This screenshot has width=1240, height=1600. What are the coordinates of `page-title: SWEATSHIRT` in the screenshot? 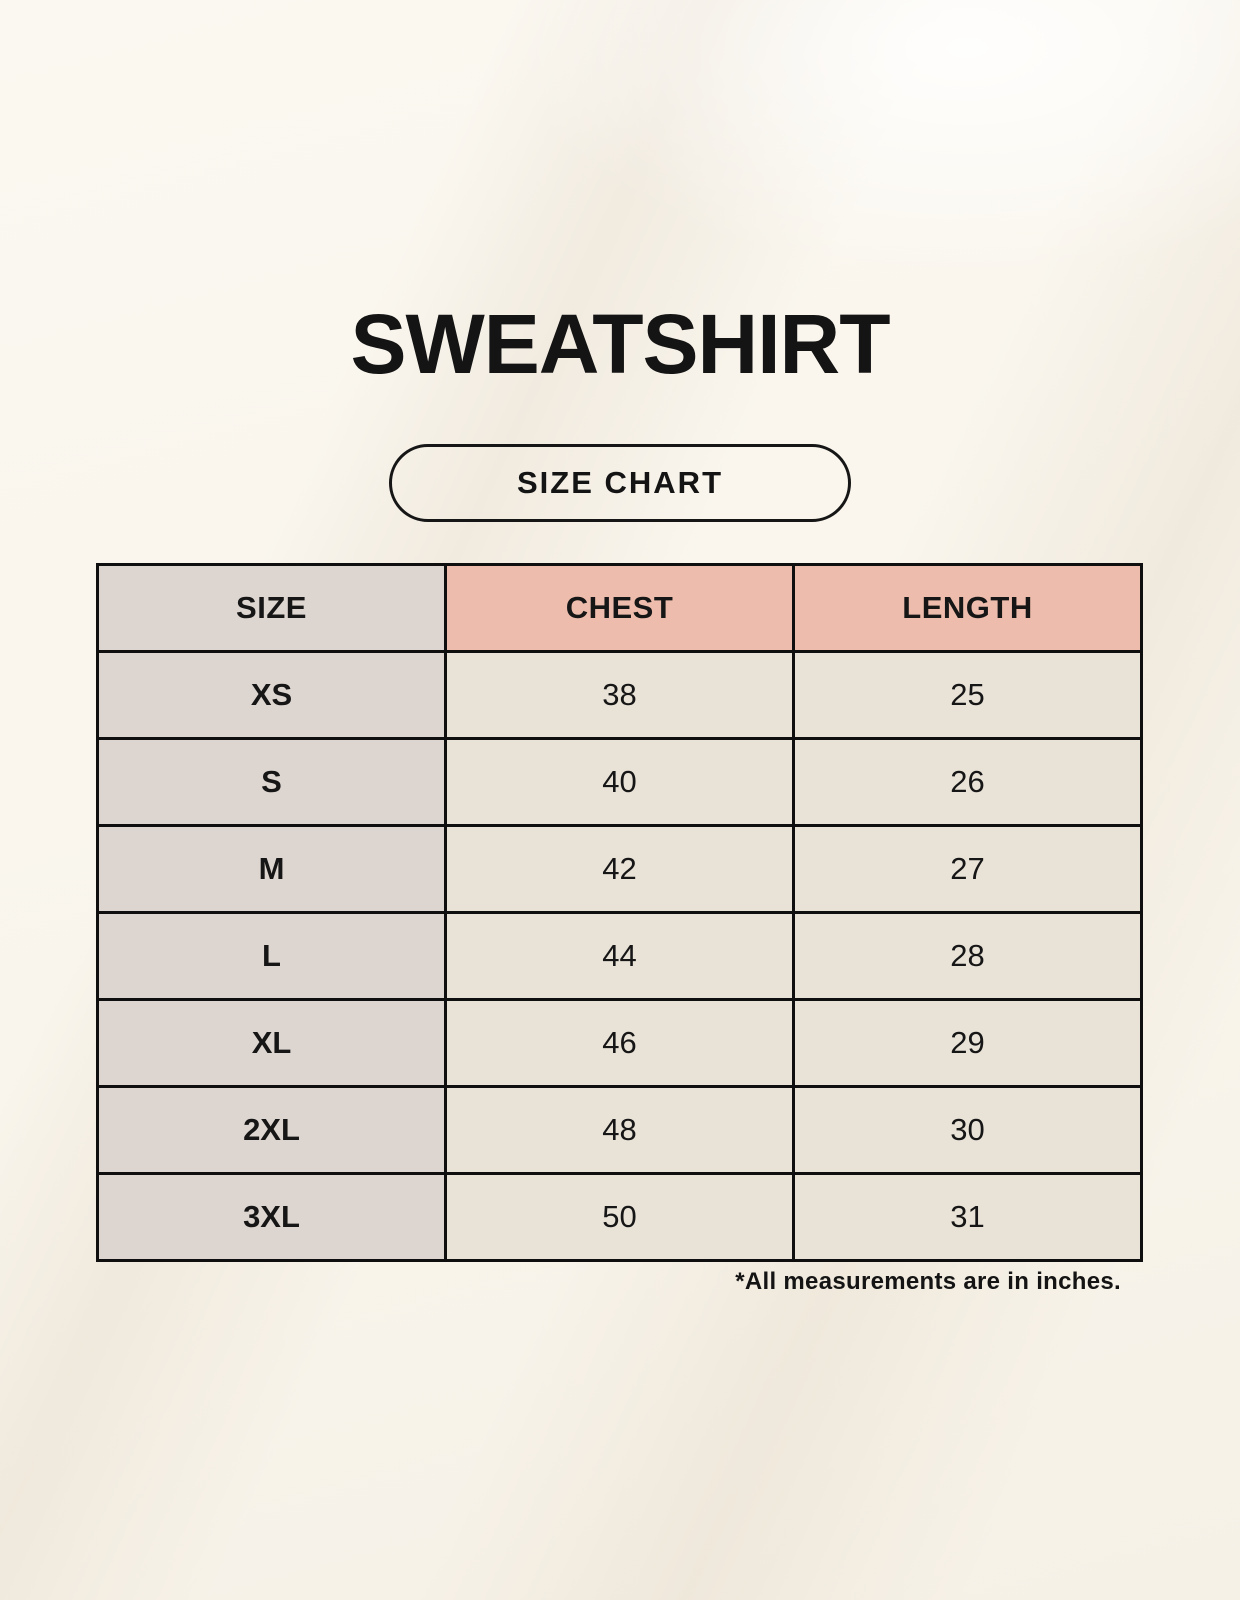 It's located at (620, 344).